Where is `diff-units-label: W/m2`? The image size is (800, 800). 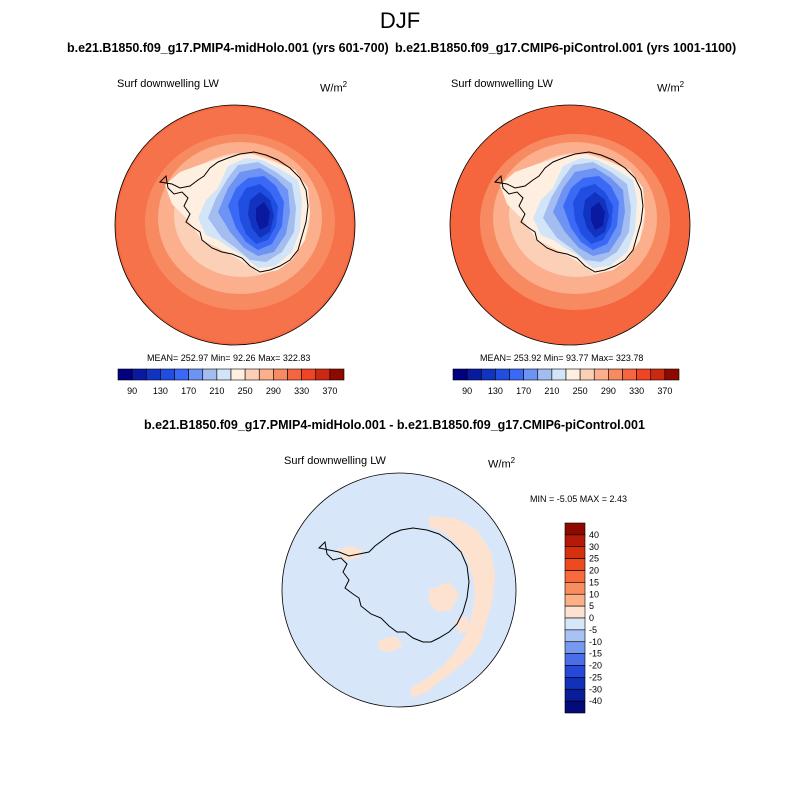
diff-units-label: W/m2 is located at coordinates (502, 463).